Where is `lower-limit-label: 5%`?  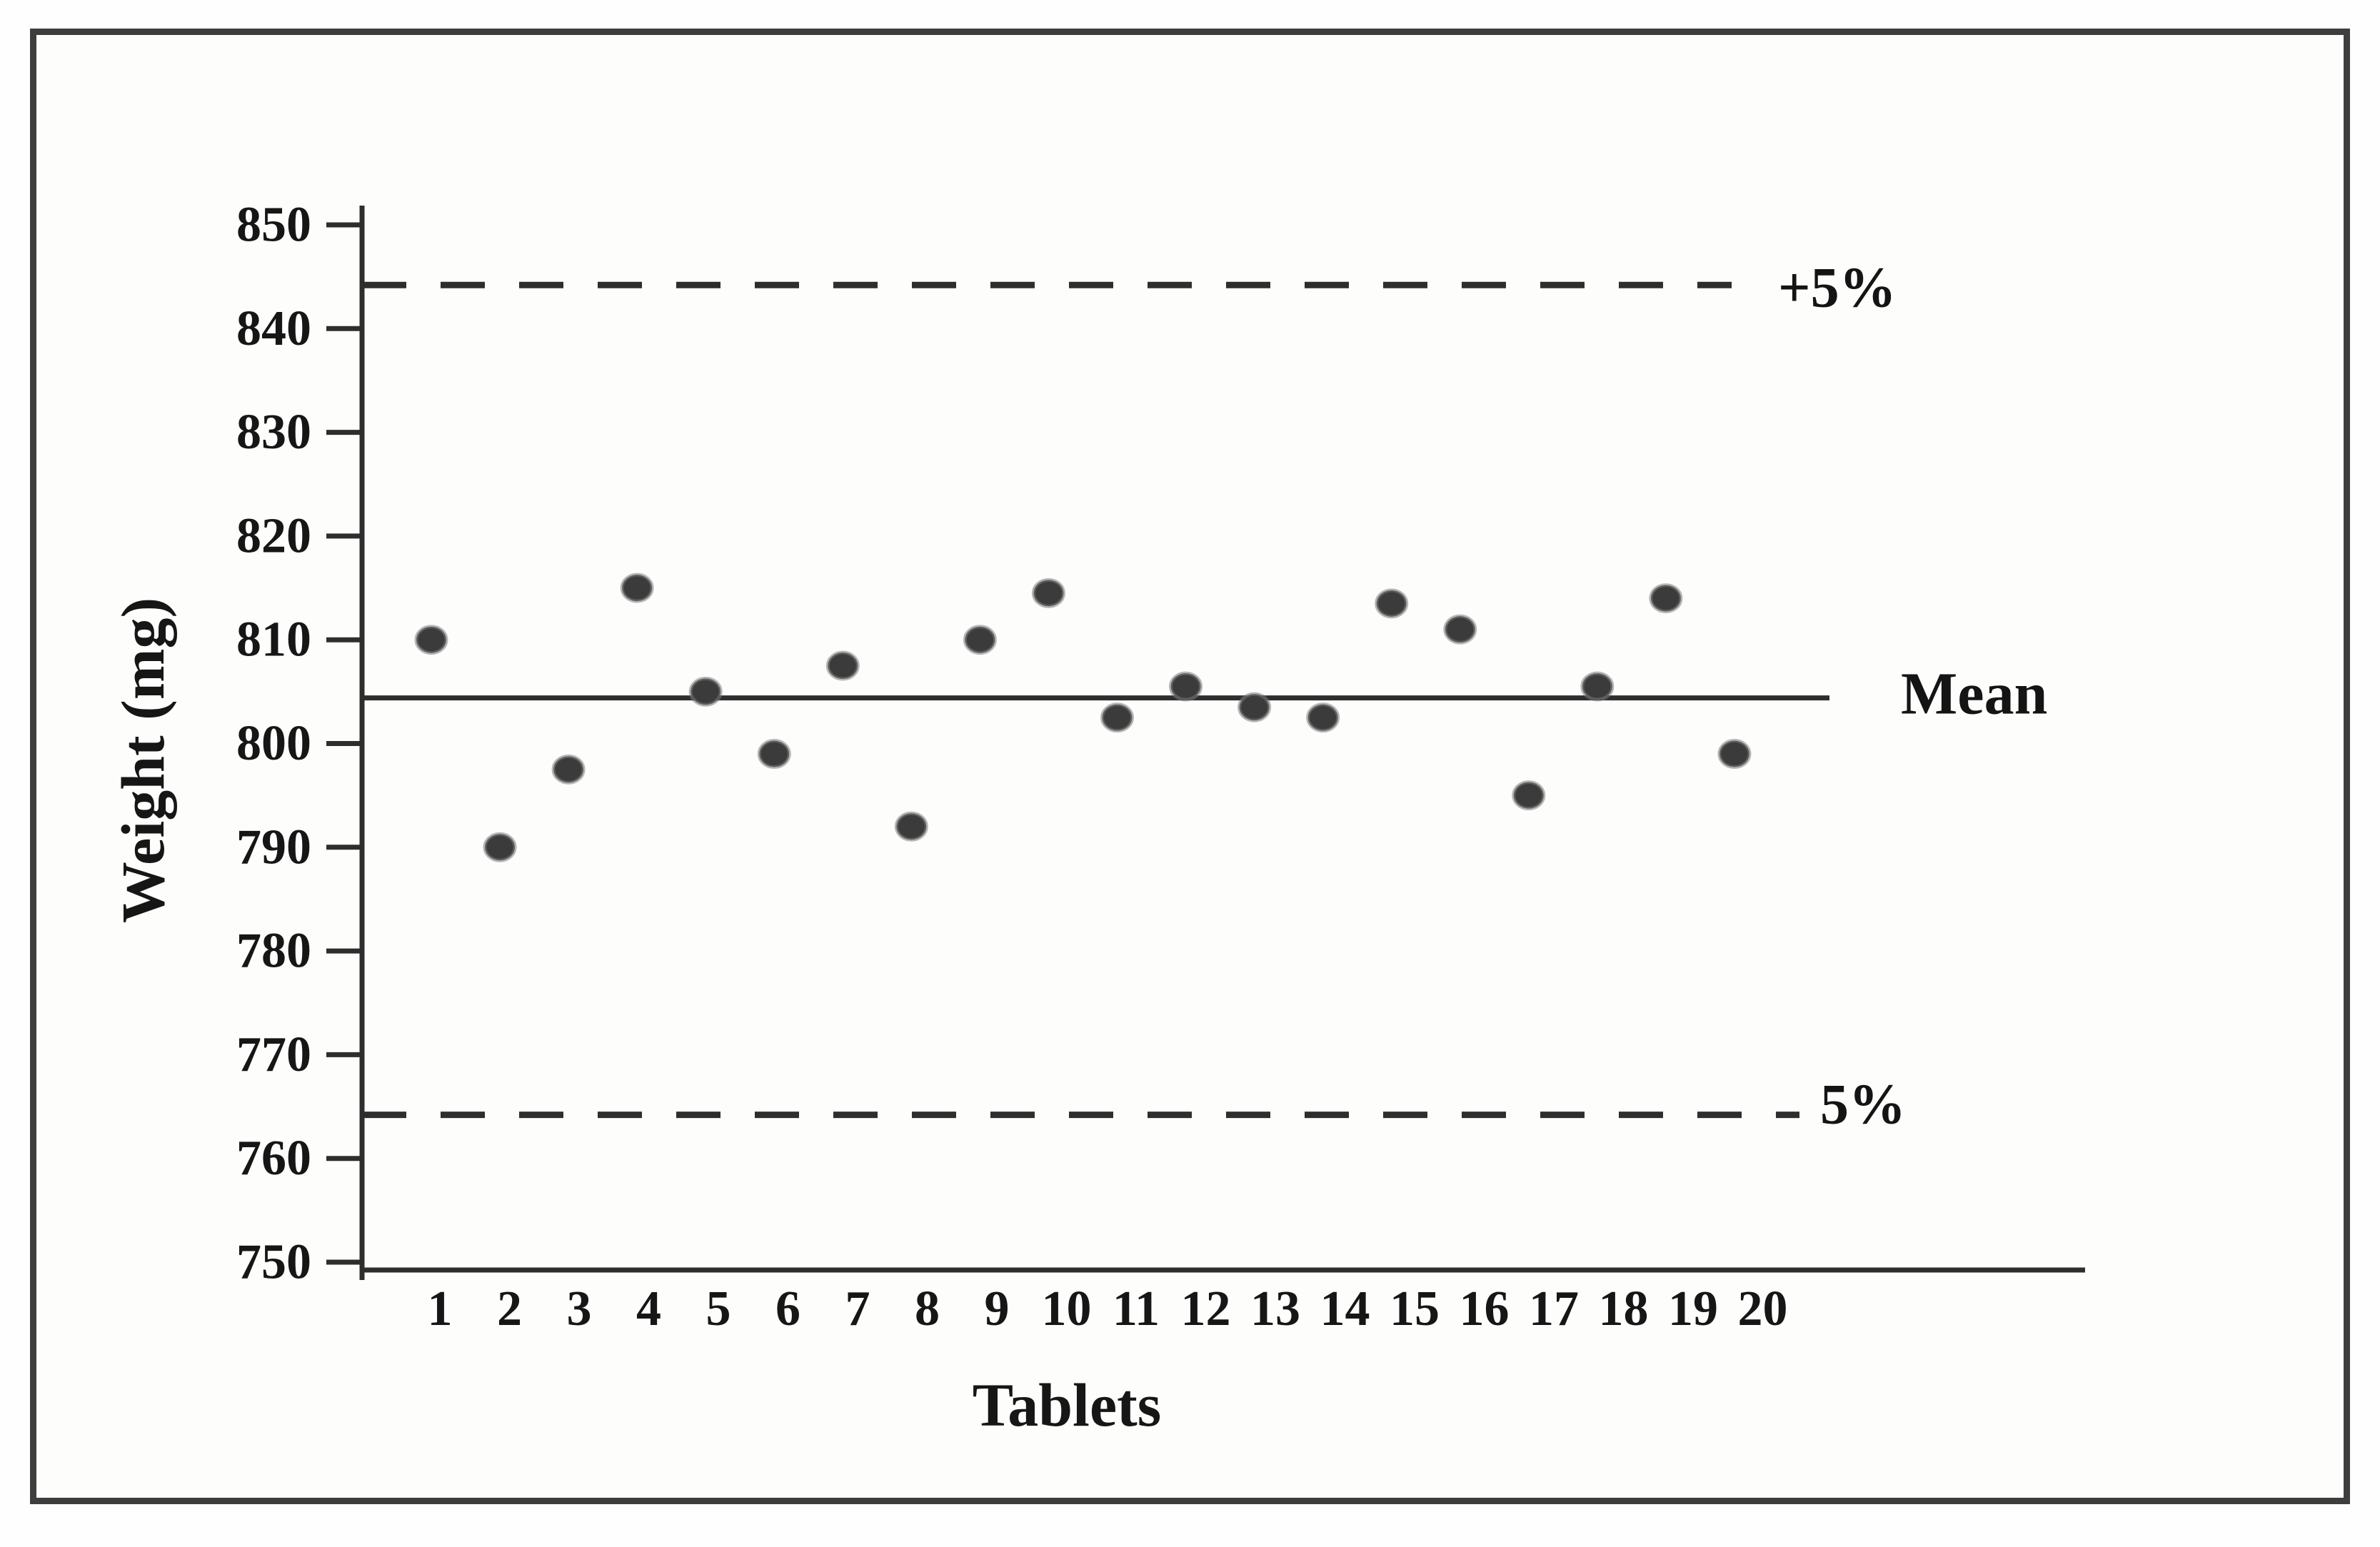
lower-limit-label: 5% is located at coordinates (1863, 1105).